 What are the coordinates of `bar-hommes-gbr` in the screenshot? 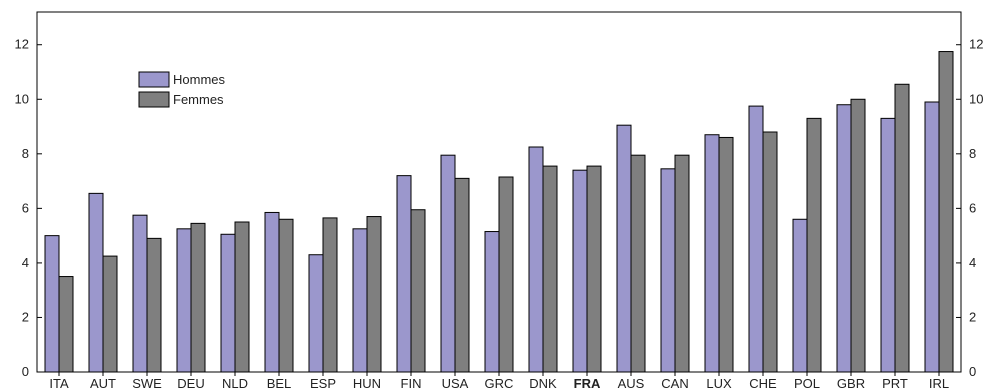 It's located at (844, 238).